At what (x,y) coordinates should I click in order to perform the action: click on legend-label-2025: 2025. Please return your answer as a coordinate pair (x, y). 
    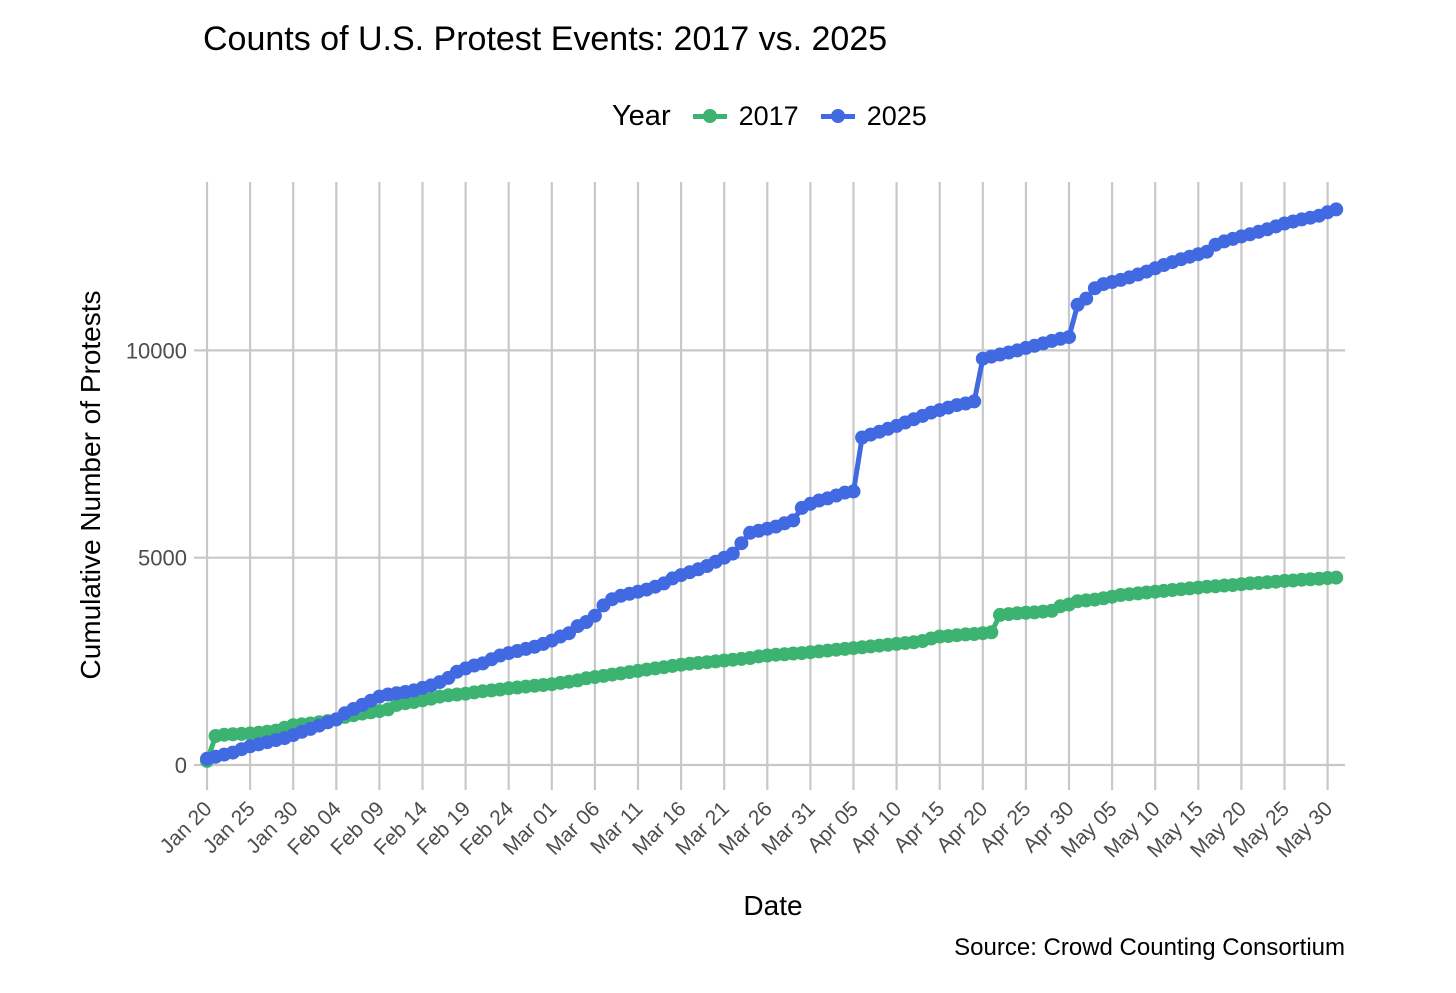
    Looking at the image, I should click on (896, 115).